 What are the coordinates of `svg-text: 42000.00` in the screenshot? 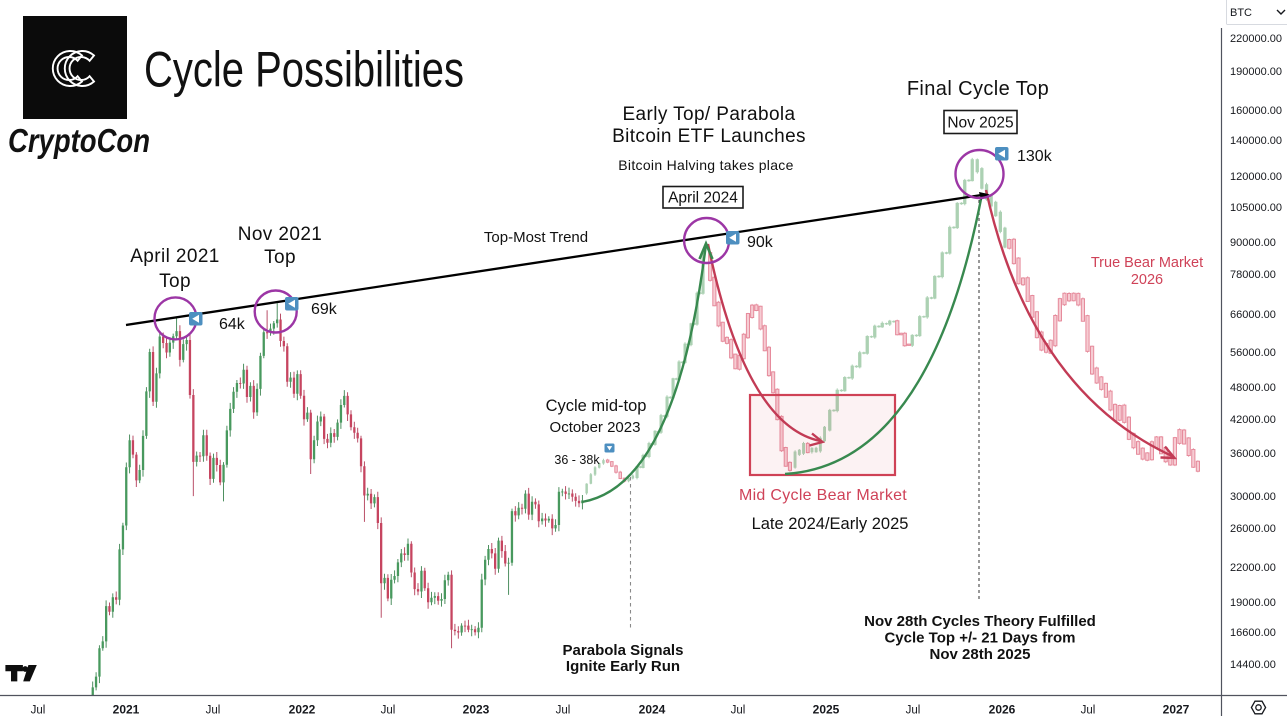 It's located at (1253, 420).